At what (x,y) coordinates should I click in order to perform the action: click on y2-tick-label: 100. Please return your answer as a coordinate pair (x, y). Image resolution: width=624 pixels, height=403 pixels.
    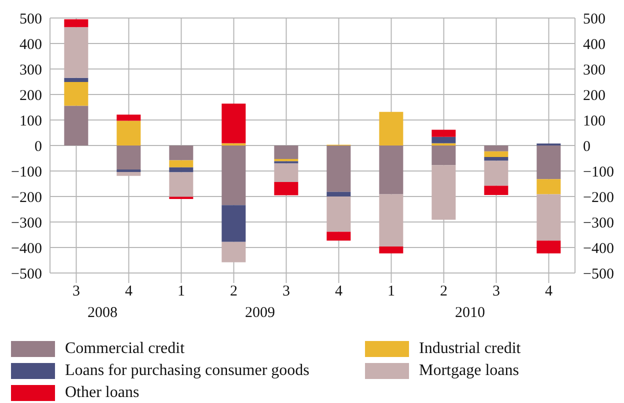
    Looking at the image, I should click on (594, 121).